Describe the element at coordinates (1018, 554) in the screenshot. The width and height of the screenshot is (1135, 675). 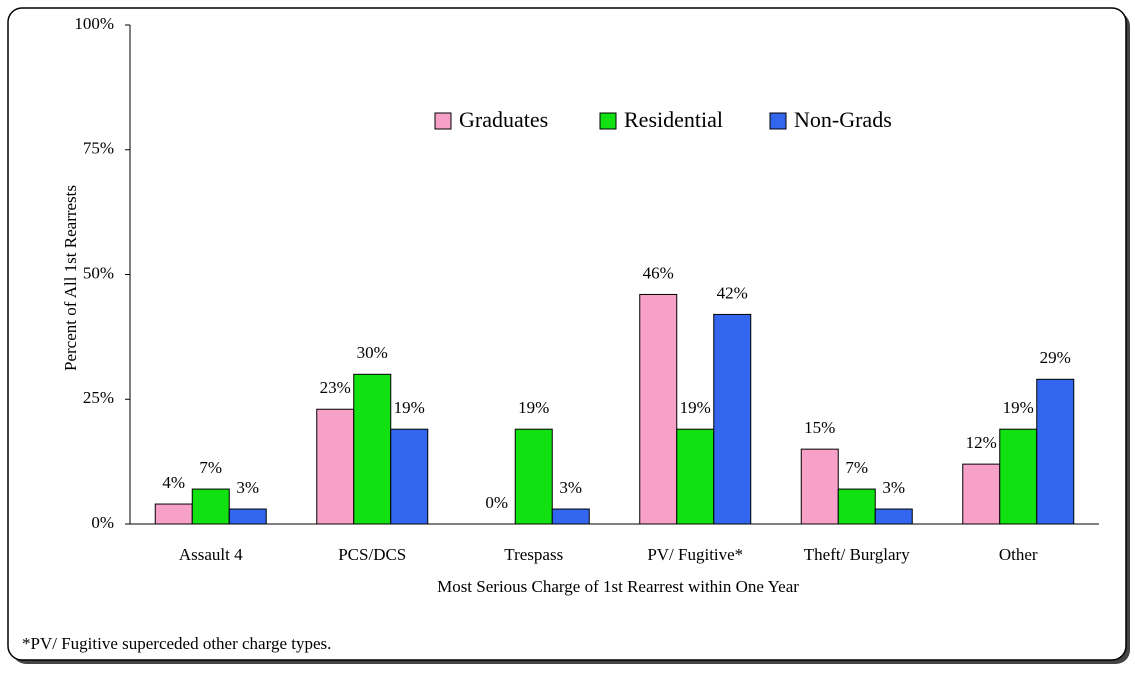
I see `x-tick-label: Other` at that location.